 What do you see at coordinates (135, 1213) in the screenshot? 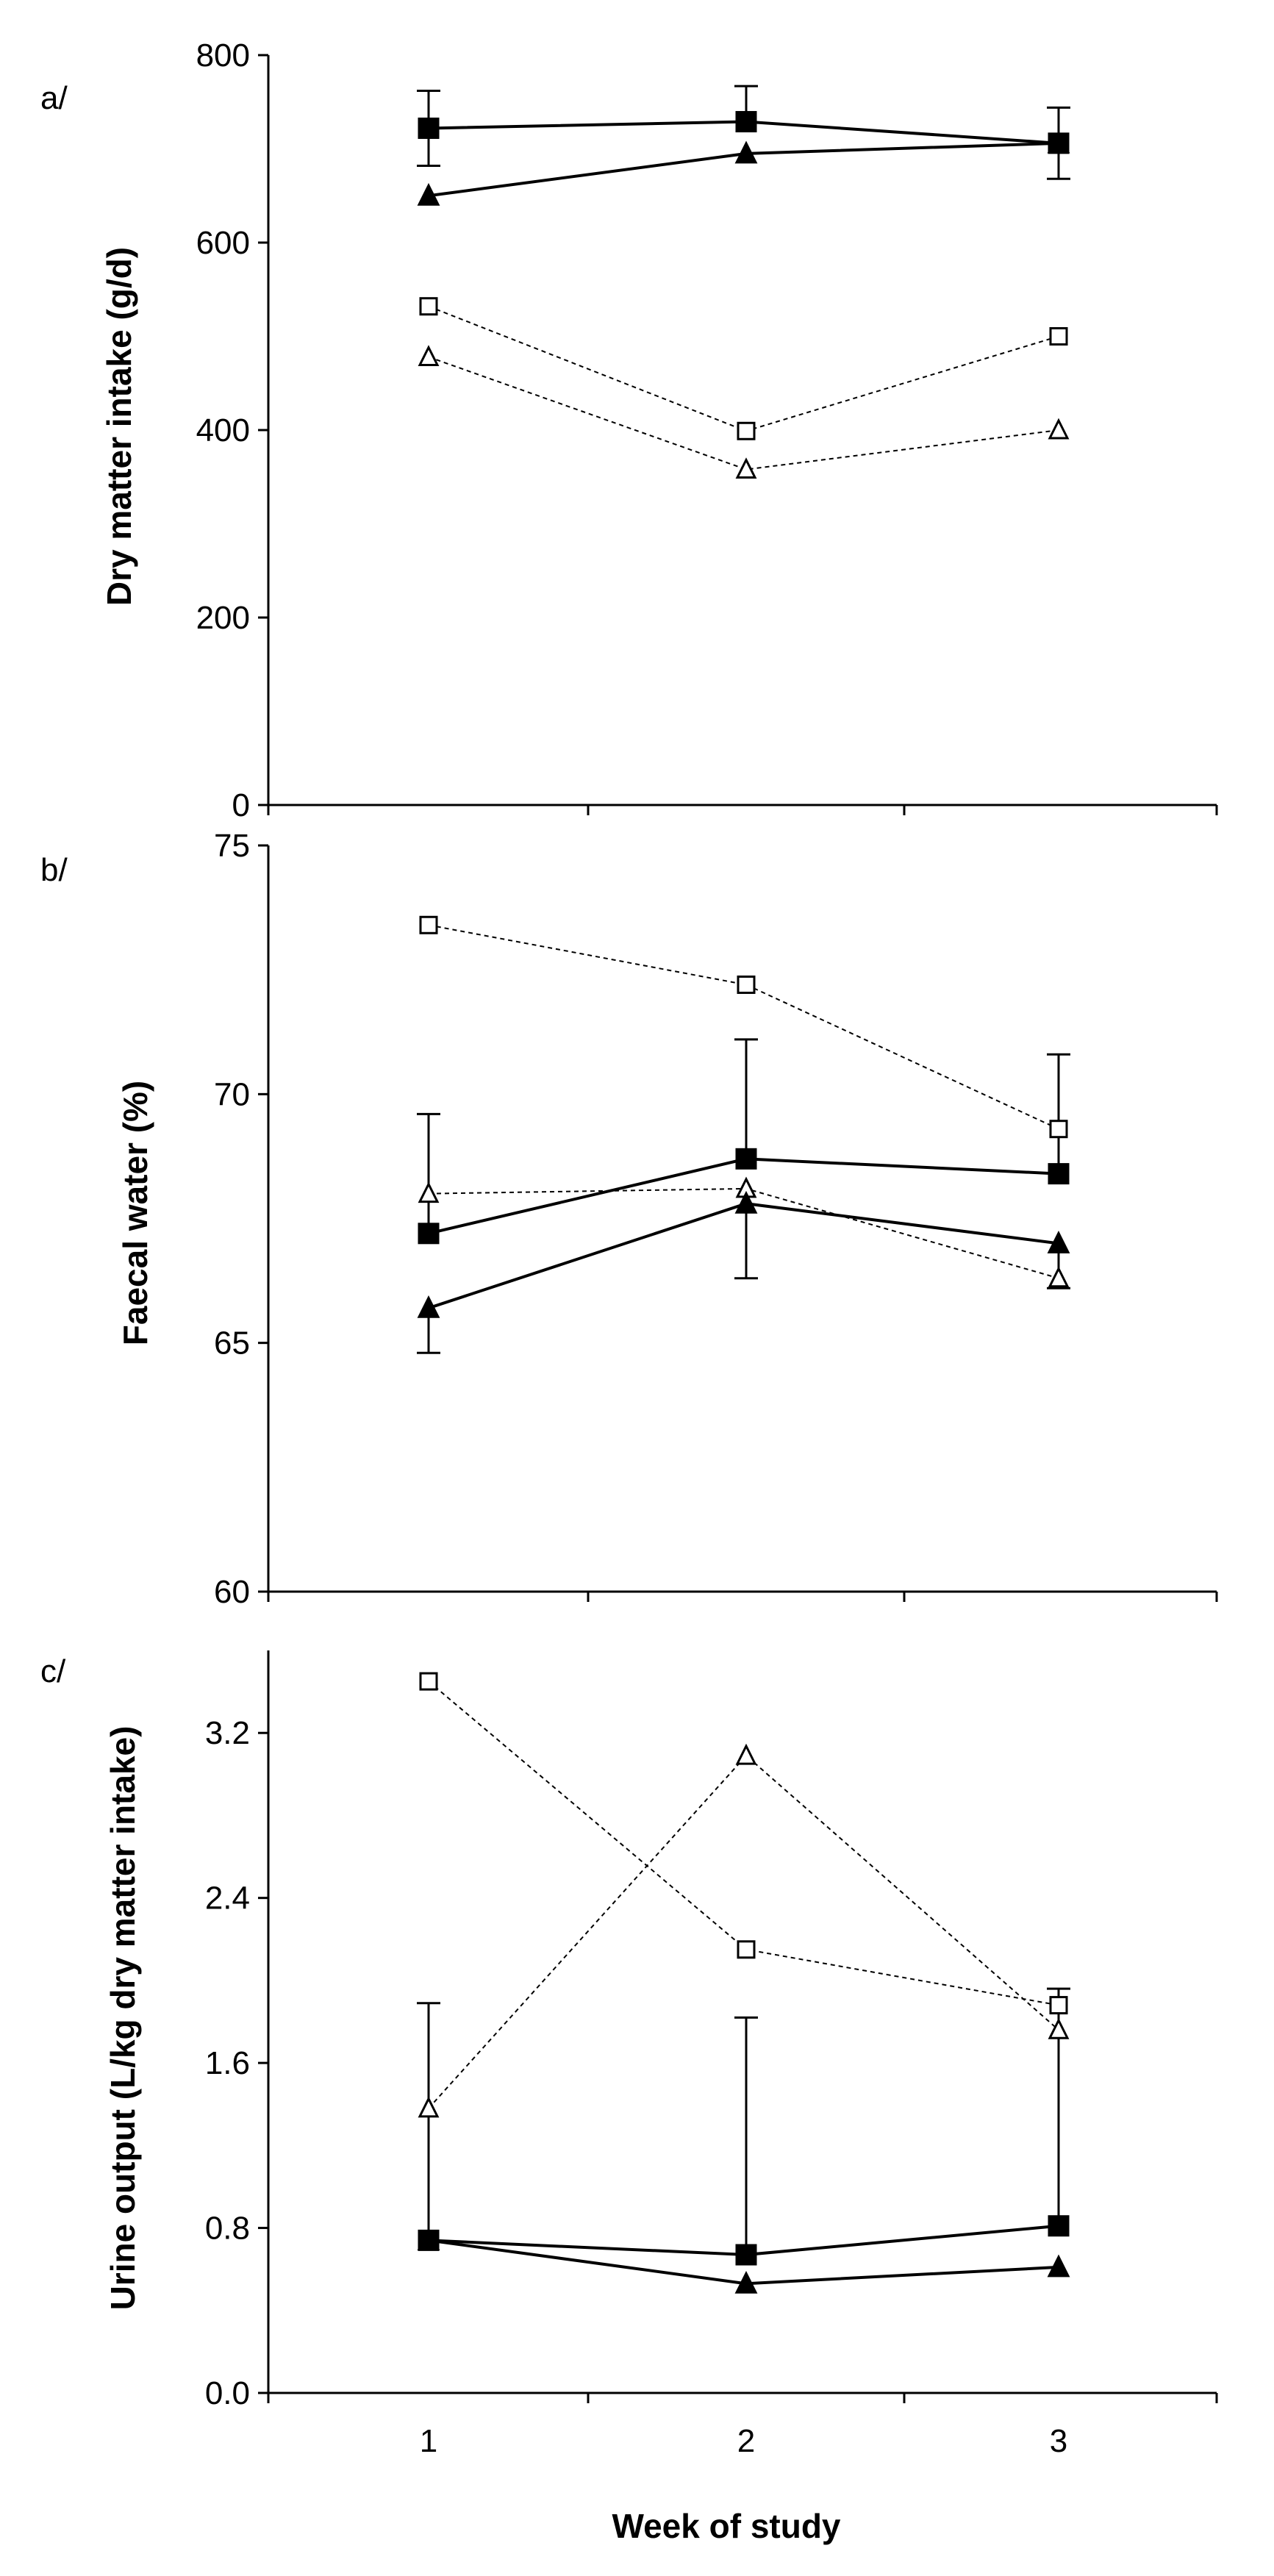
I see `panel-b-ylabel: Faecal water (%)` at bounding box center [135, 1213].